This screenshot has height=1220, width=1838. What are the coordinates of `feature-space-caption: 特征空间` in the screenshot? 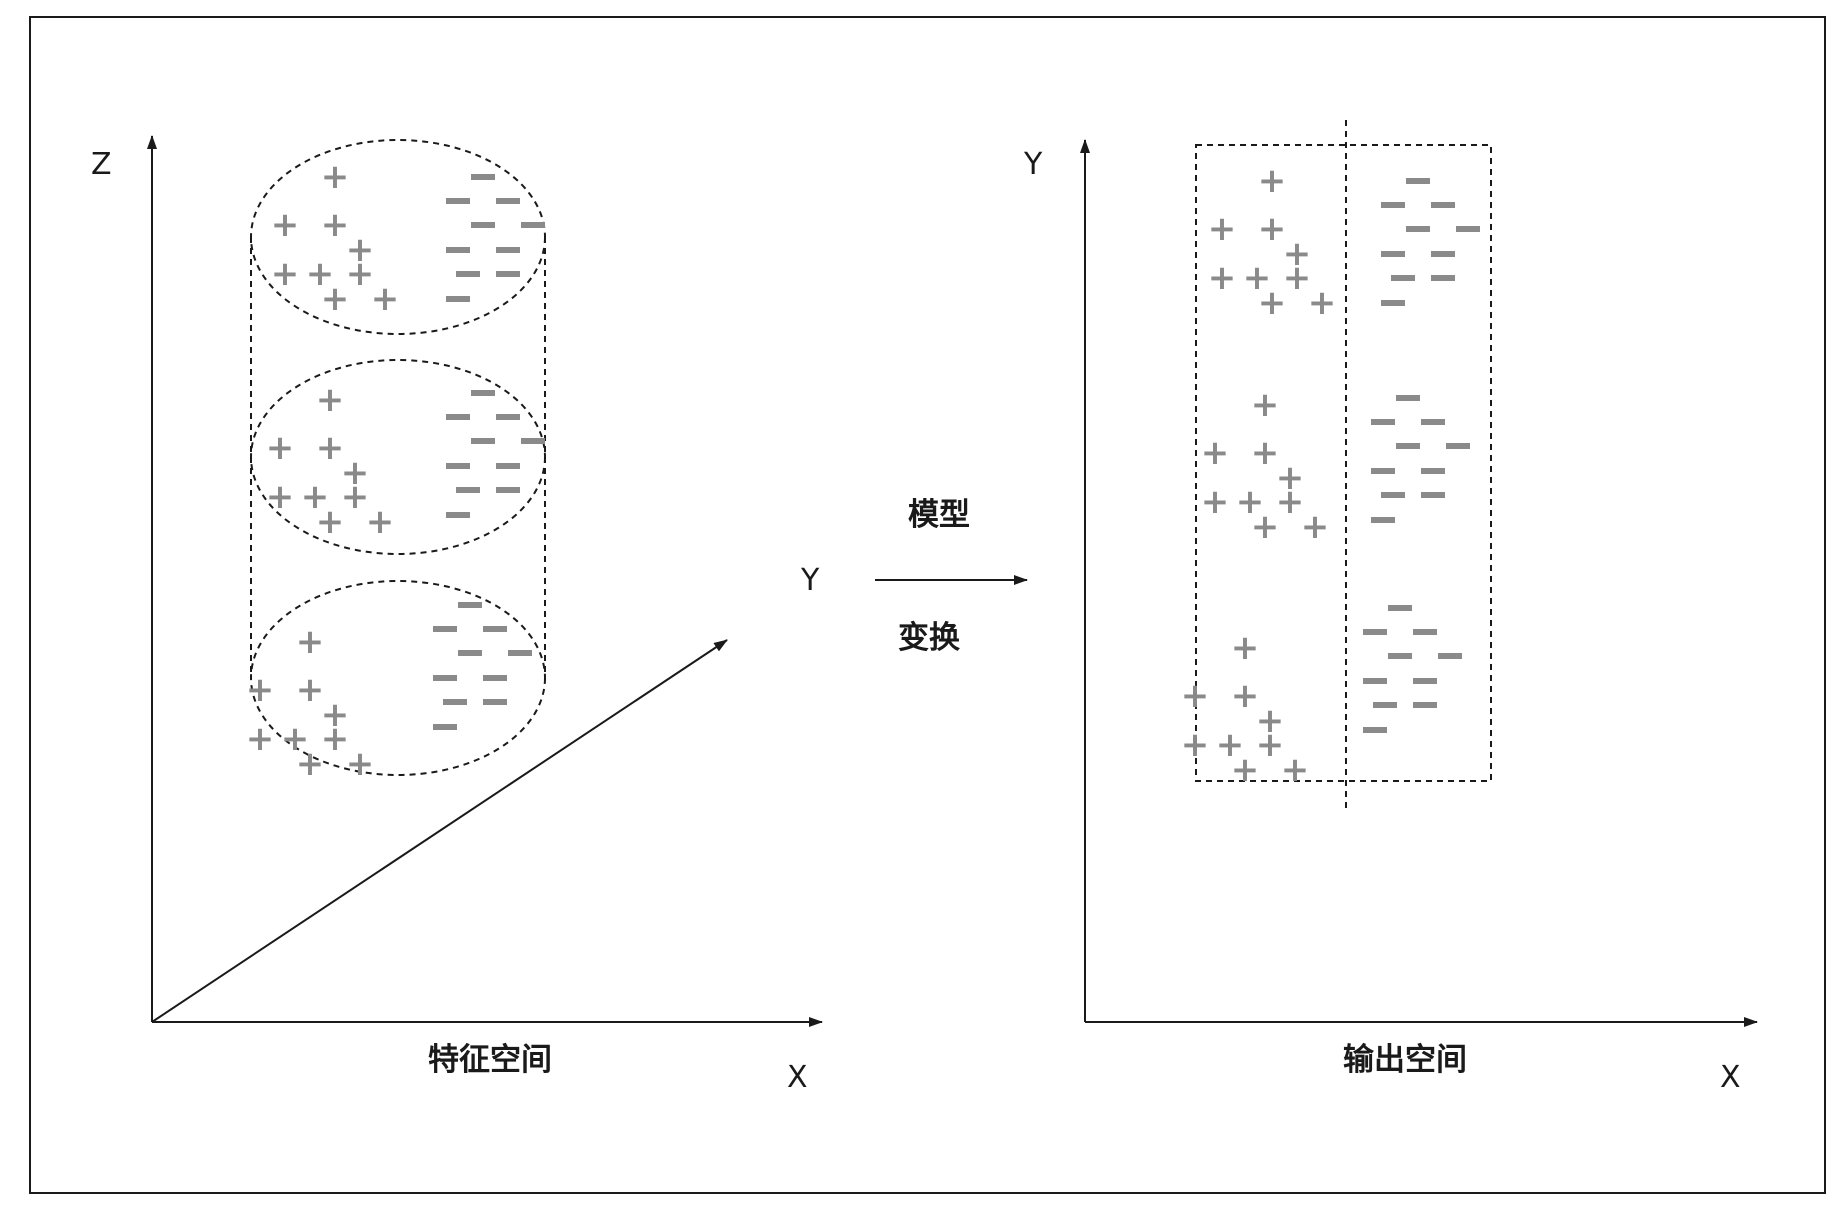 It's located at (490, 1060).